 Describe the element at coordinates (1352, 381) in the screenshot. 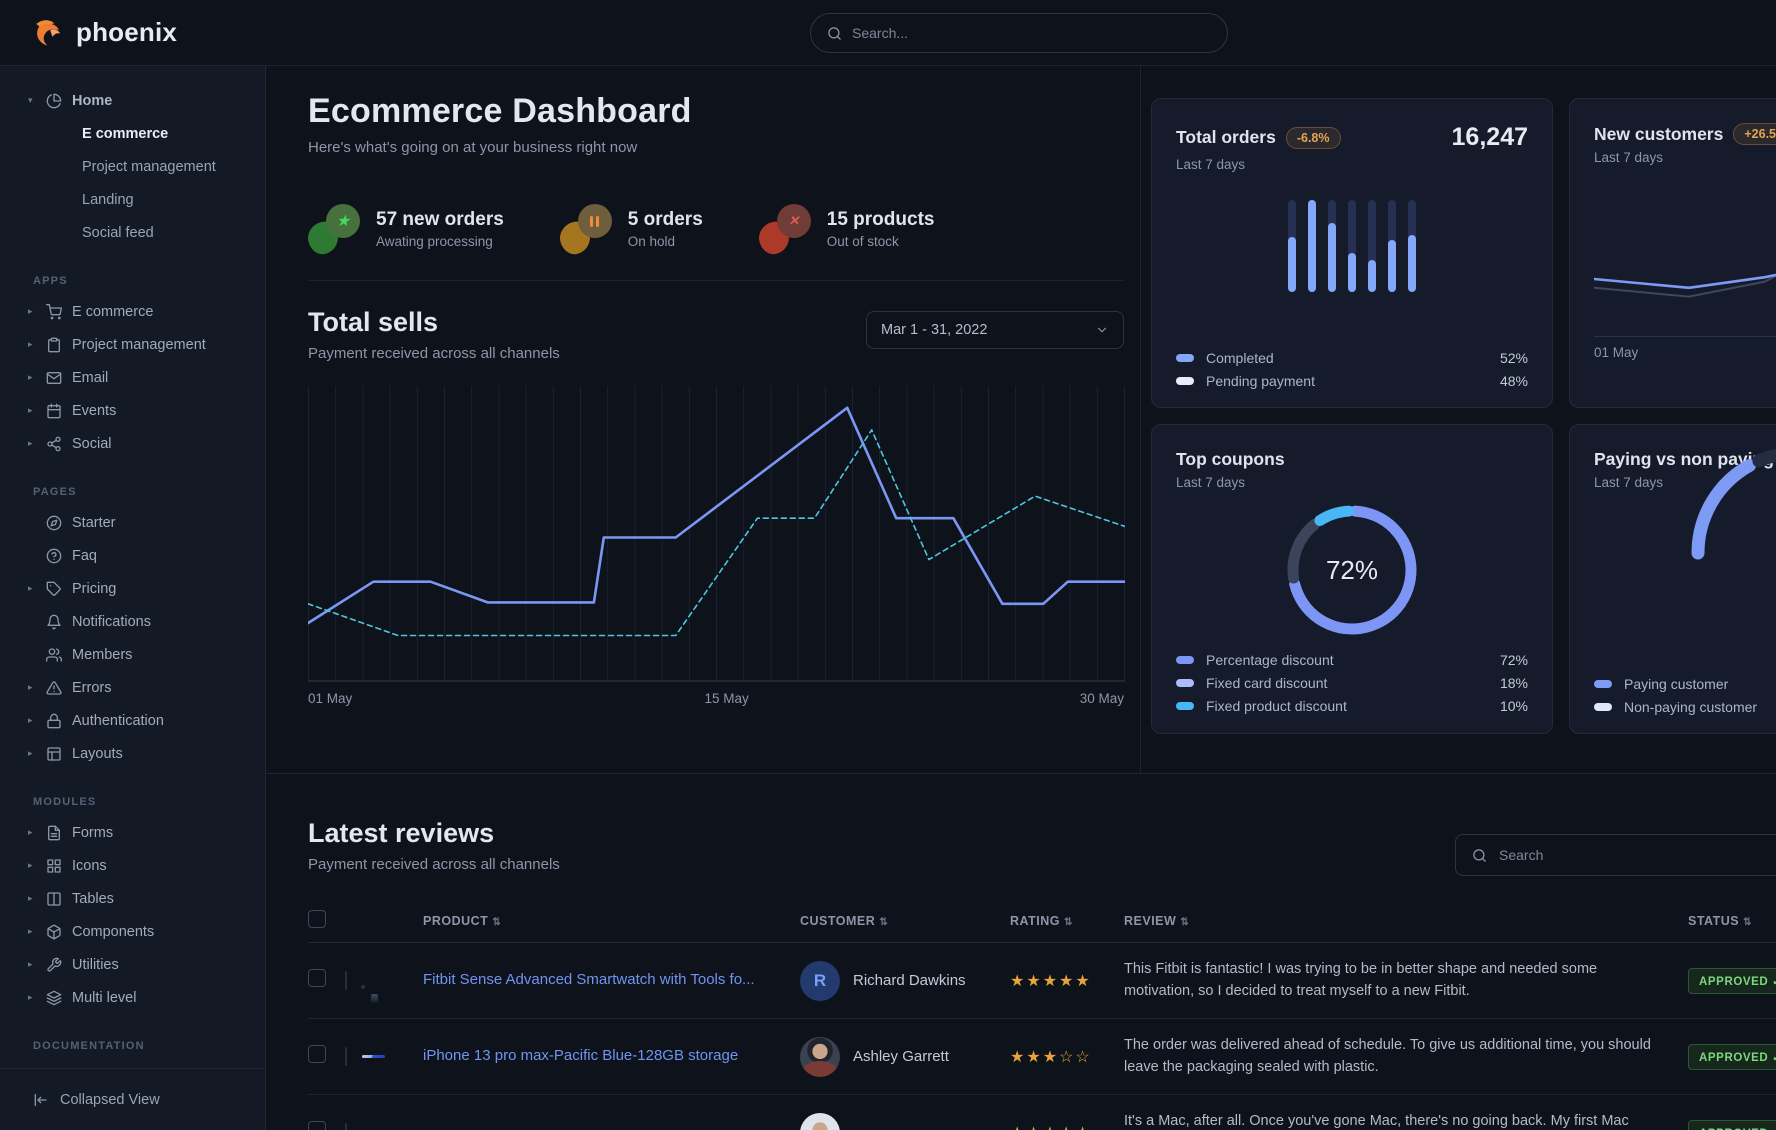

I see `legend-item: Pending payment 48%` at that location.